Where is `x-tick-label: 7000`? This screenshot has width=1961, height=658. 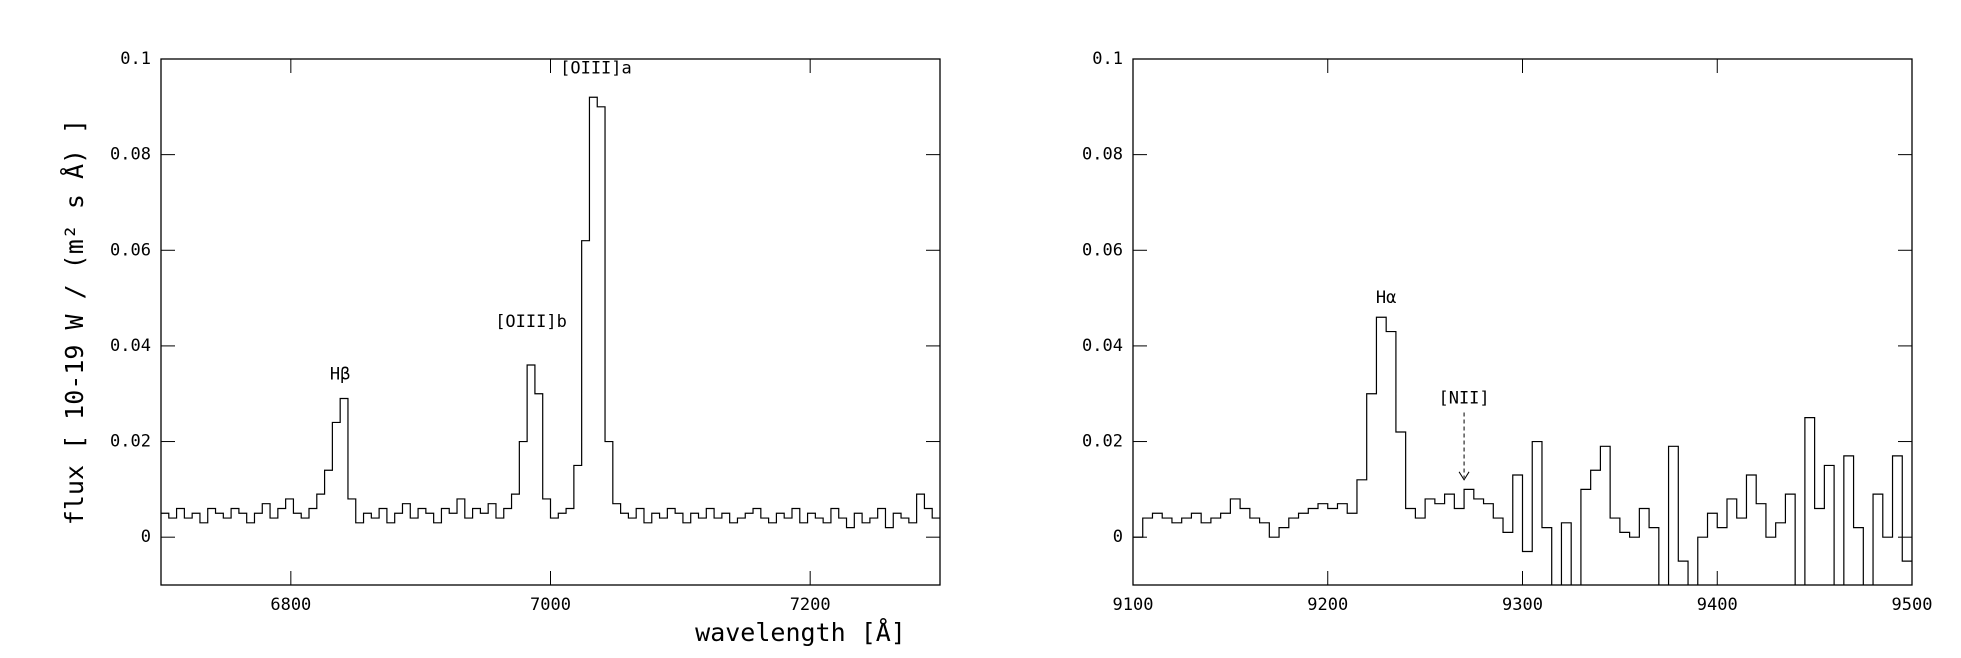 x-tick-label: 7000 is located at coordinates (550, 605).